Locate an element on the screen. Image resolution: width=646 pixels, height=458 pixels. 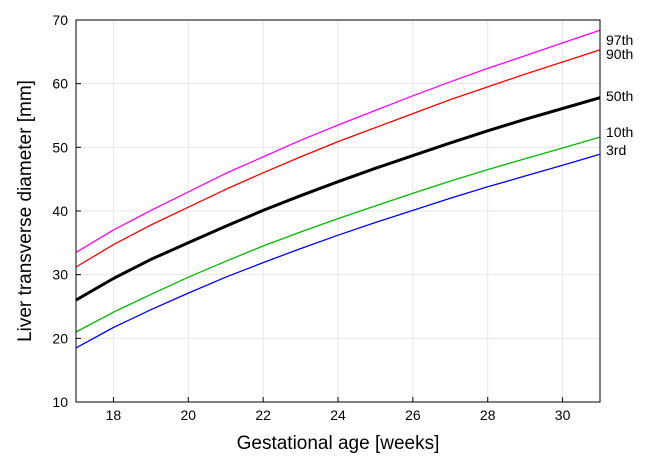
y-tick-label: 10 is located at coordinates (60, 402).